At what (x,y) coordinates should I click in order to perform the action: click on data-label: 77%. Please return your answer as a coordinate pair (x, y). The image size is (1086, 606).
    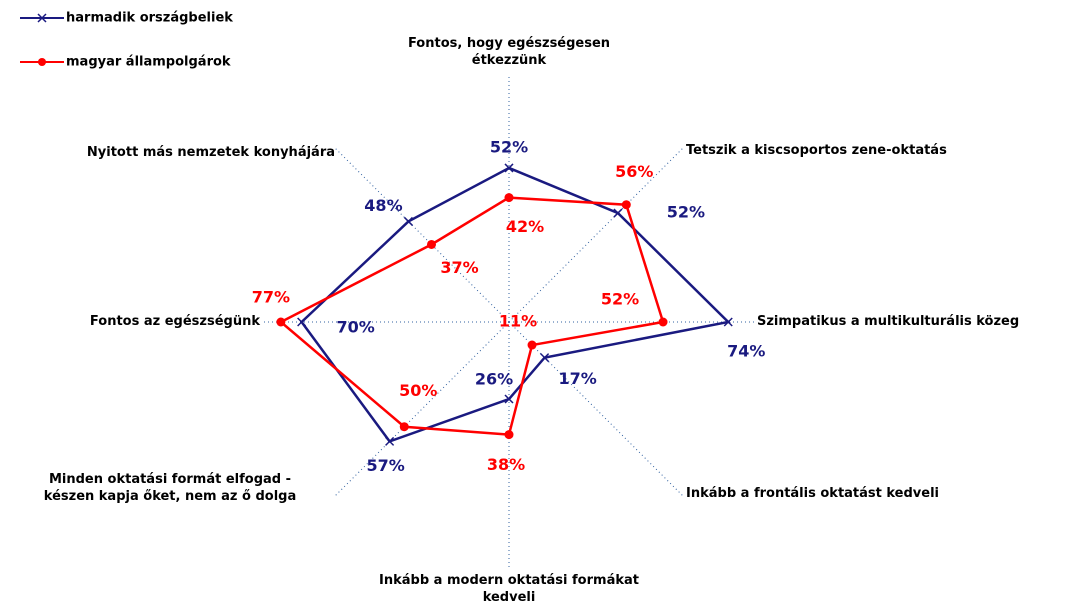
    Looking at the image, I should click on (271, 297).